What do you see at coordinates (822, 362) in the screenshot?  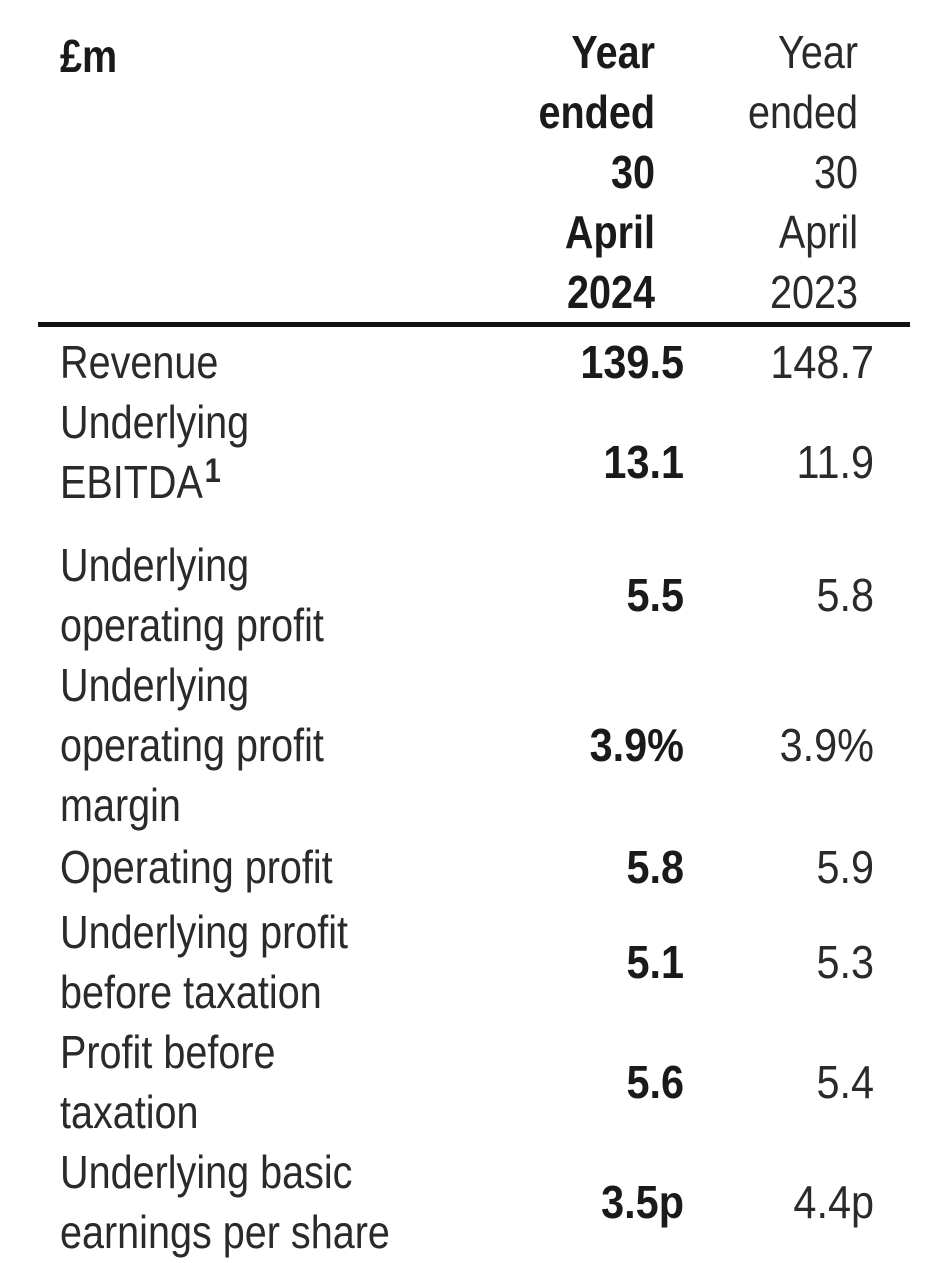 I see `value-prior: 148.7` at bounding box center [822, 362].